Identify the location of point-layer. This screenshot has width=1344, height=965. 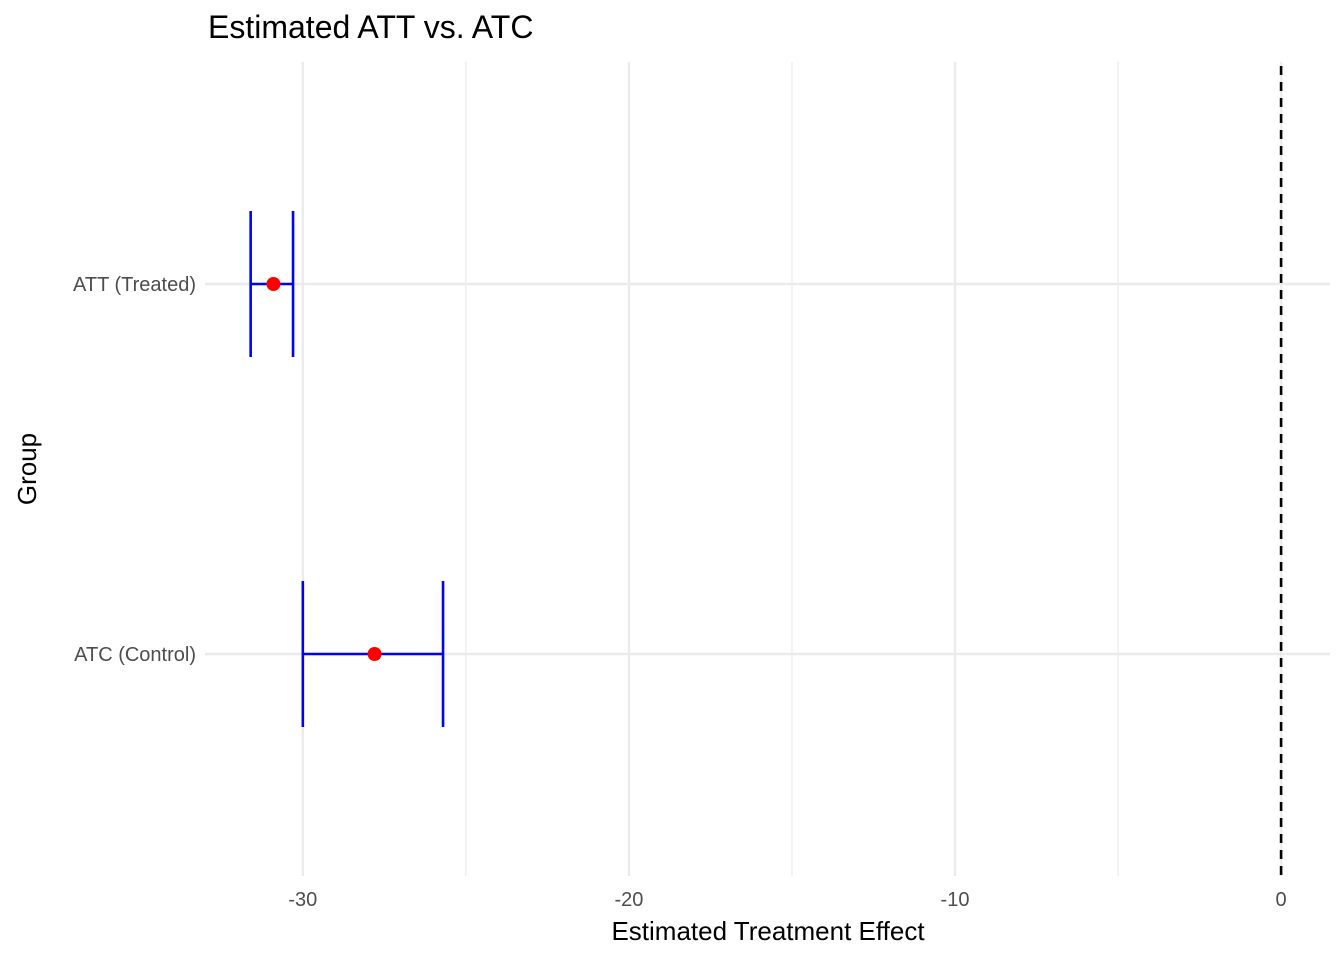
(324, 469).